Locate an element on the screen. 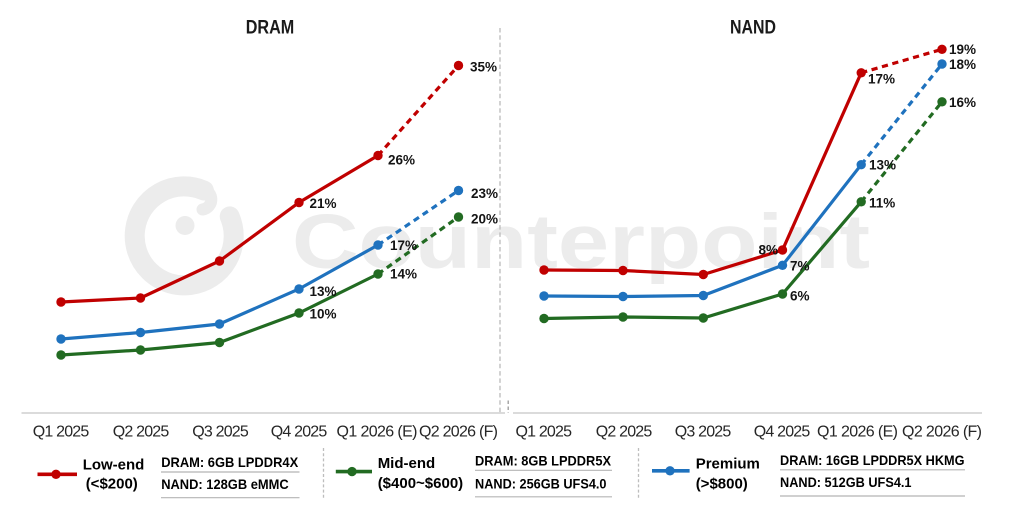 Image resolution: width=1024 pixels, height=512 pixels. svg-text: NAND: 512GB UFS4.1 is located at coordinates (846, 482).